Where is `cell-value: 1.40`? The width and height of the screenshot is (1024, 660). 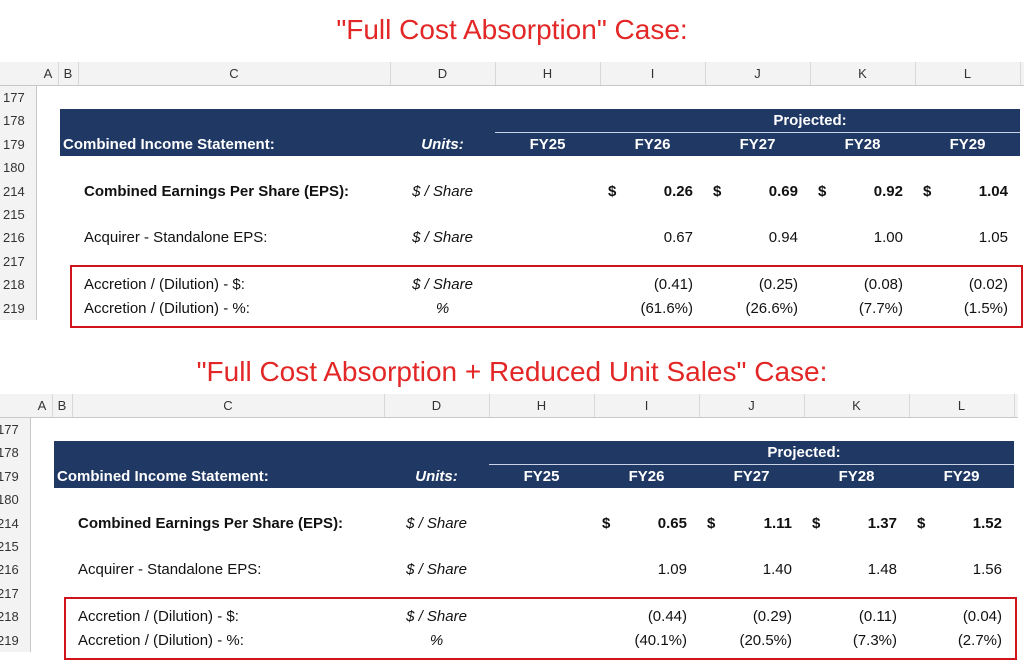 cell-value: 1.40 is located at coordinates (777, 570).